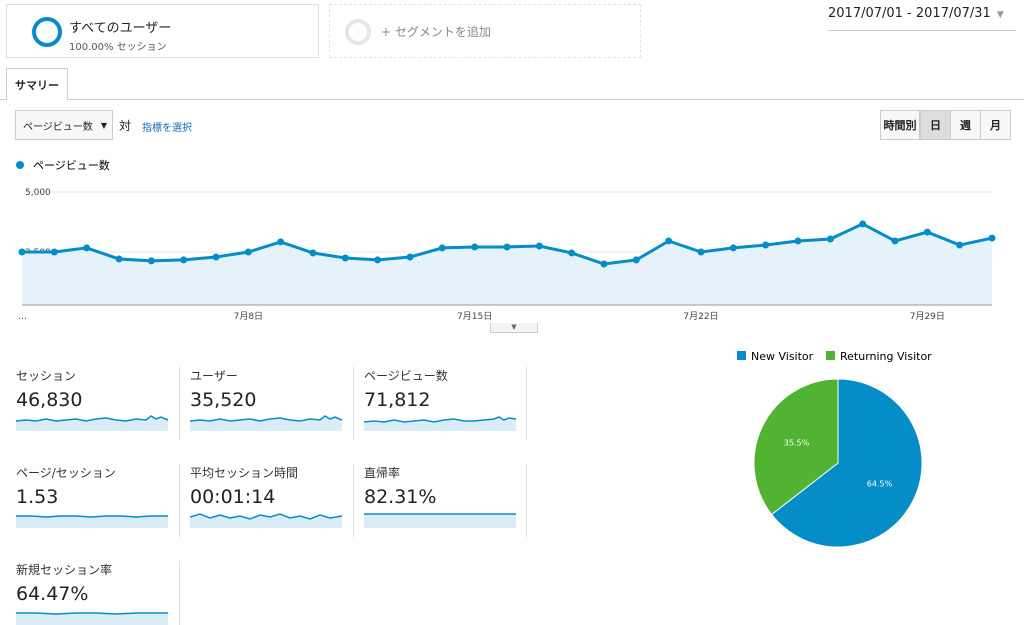 Image resolution: width=1024 pixels, height=625 pixels. Describe the element at coordinates (38, 193) in the screenshot. I see `y-tick-label: 5,000` at that location.